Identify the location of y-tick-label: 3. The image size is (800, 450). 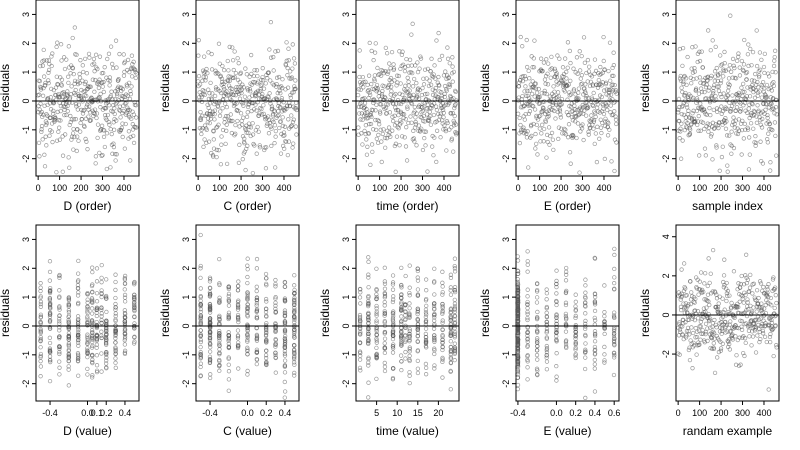
(666, 14).